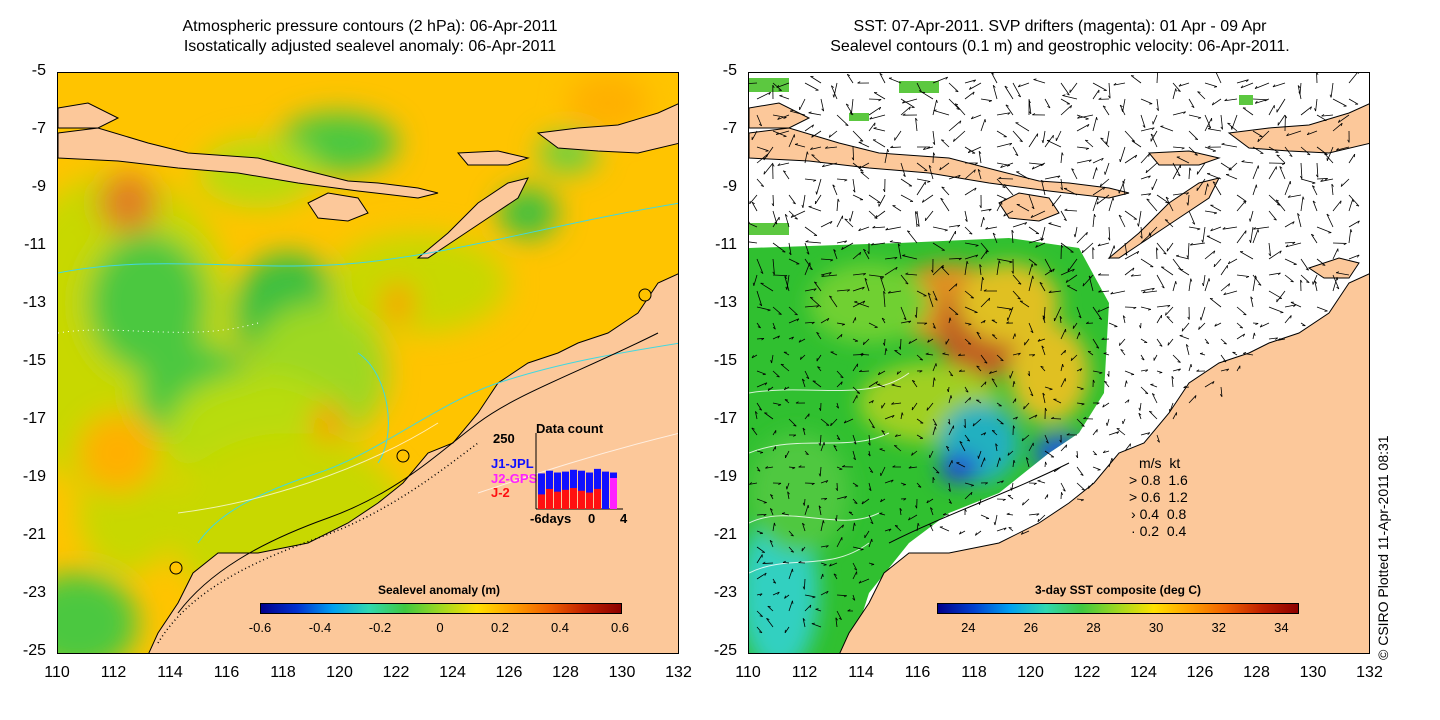  Describe the element at coordinates (1281, 627) in the screenshot. I see `colorbar-tick-label: 34` at that location.